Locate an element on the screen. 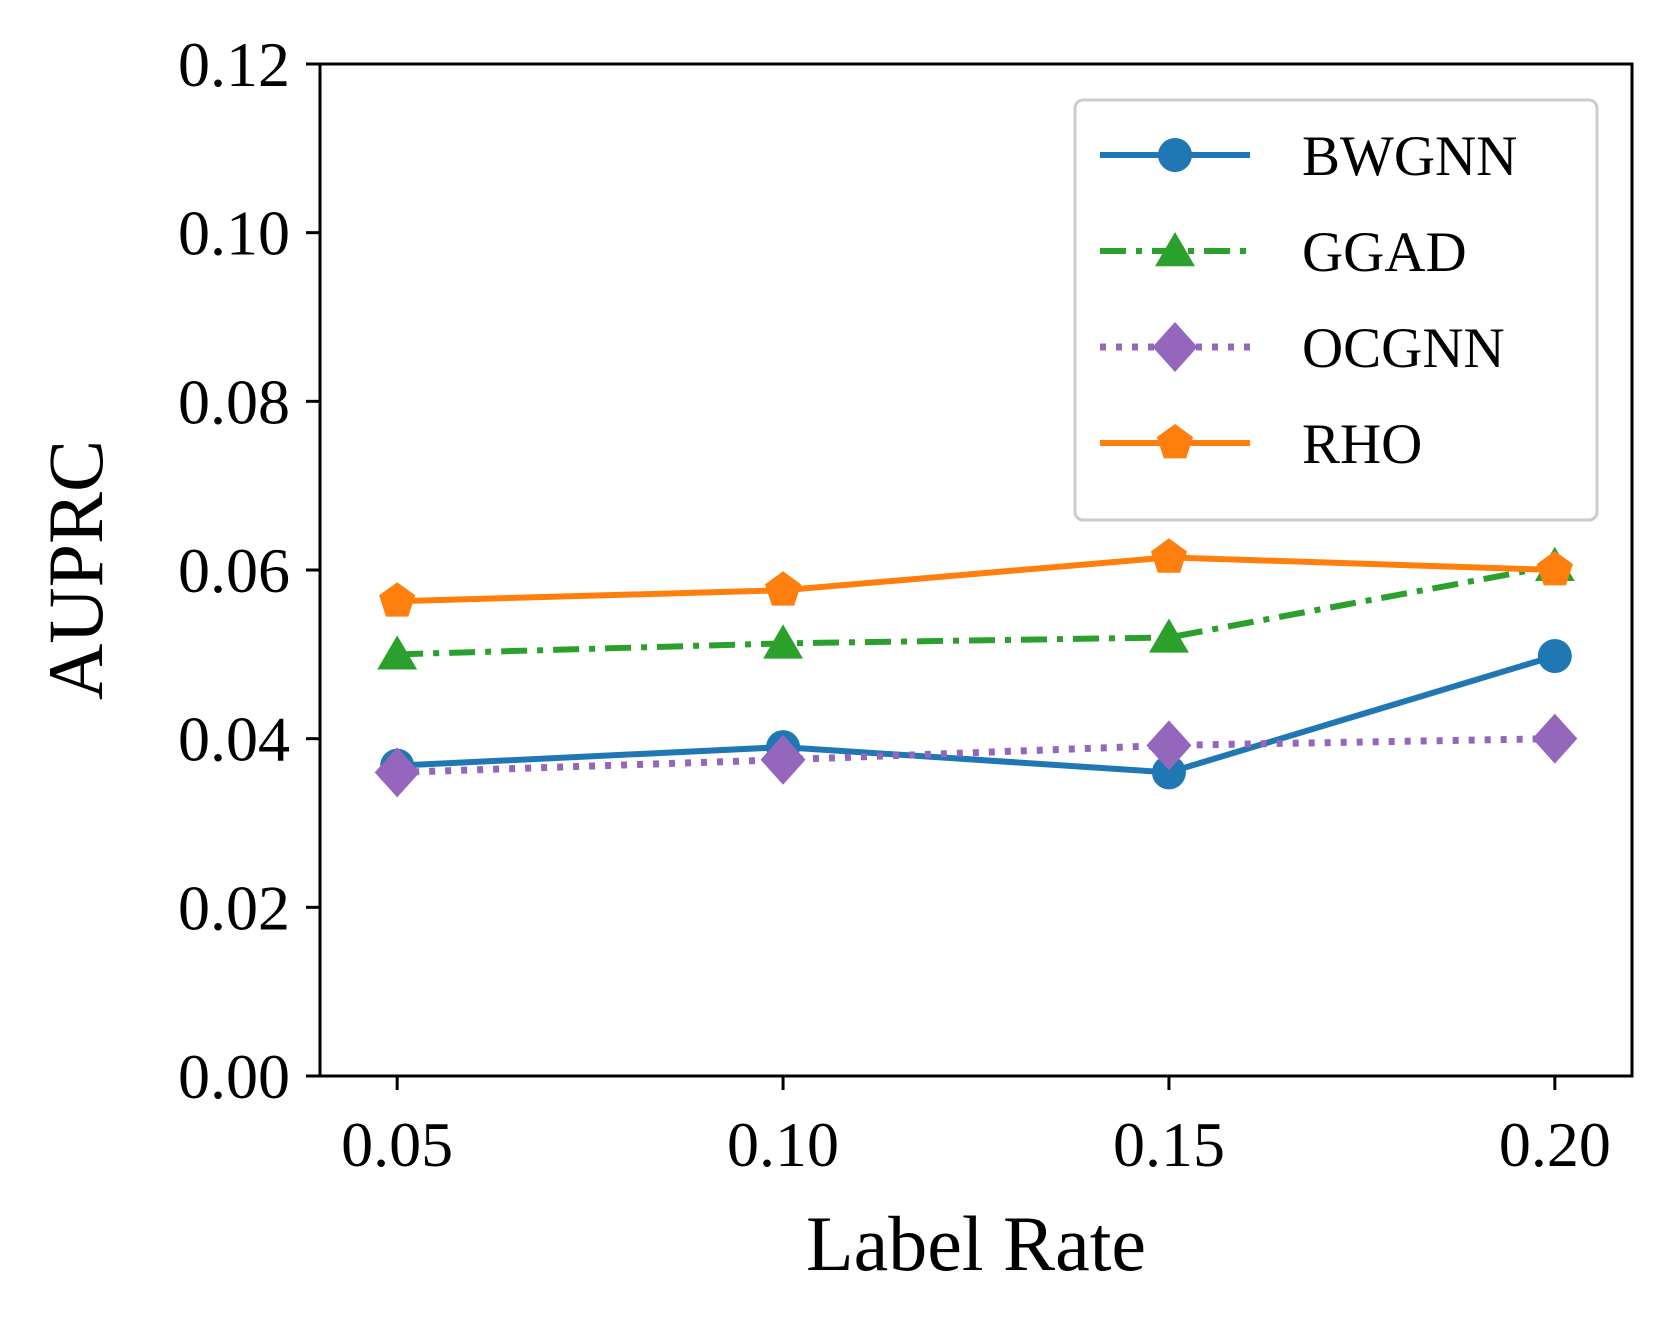 The image size is (1661, 1320). legend: BWGNN GGAD OCGNN RHO is located at coordinates (1336, 310).